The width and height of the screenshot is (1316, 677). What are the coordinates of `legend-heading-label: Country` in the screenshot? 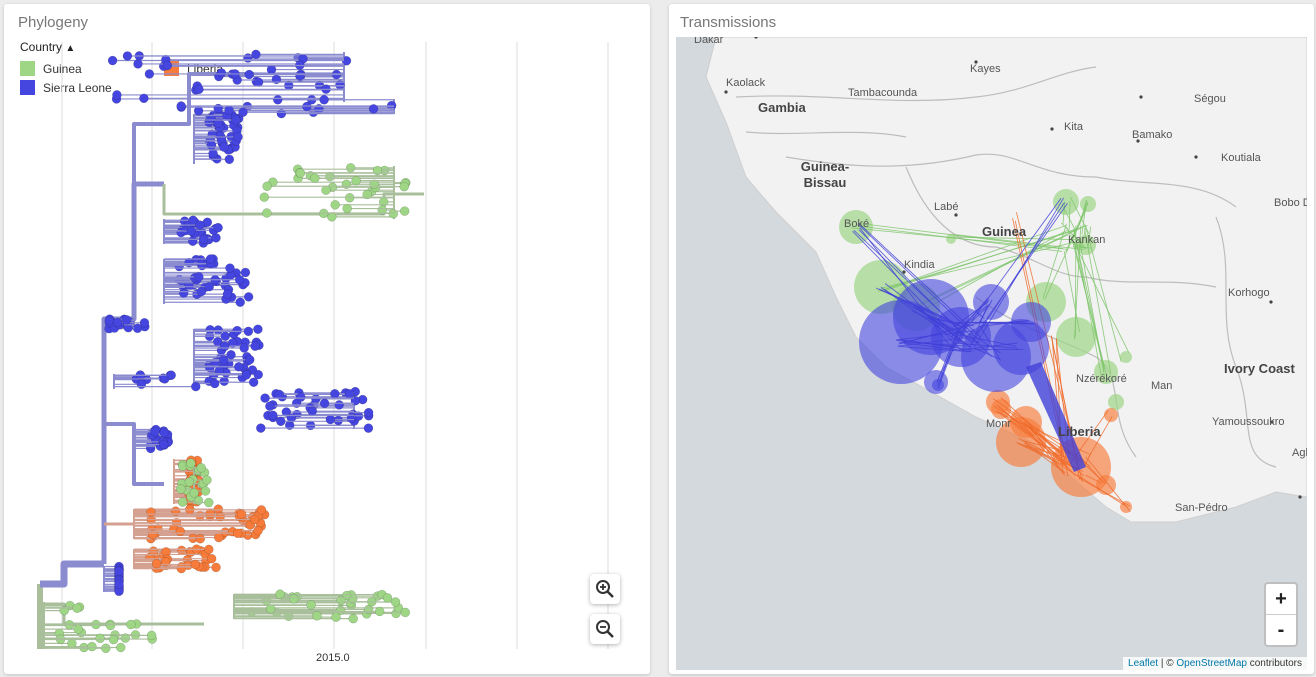 It's located at (41, 47).